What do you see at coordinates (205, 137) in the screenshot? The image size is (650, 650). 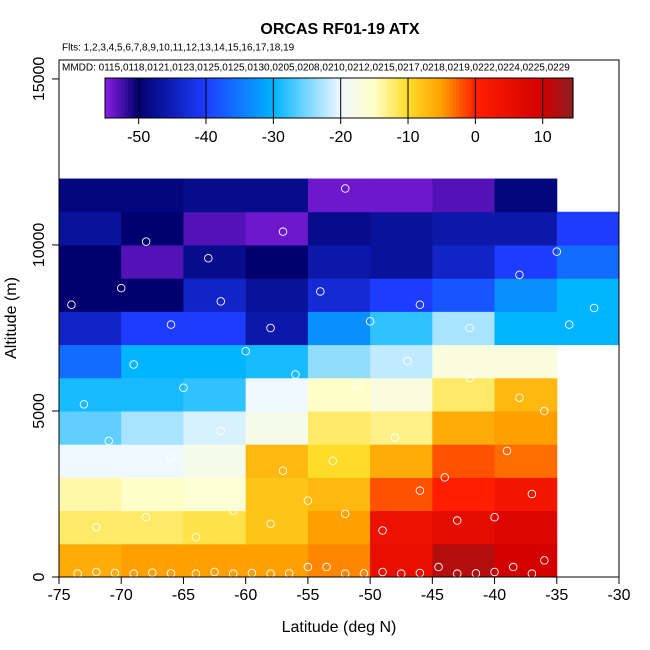 I see `colorbar-tick-label: -40` at bounding box center [205, 137].